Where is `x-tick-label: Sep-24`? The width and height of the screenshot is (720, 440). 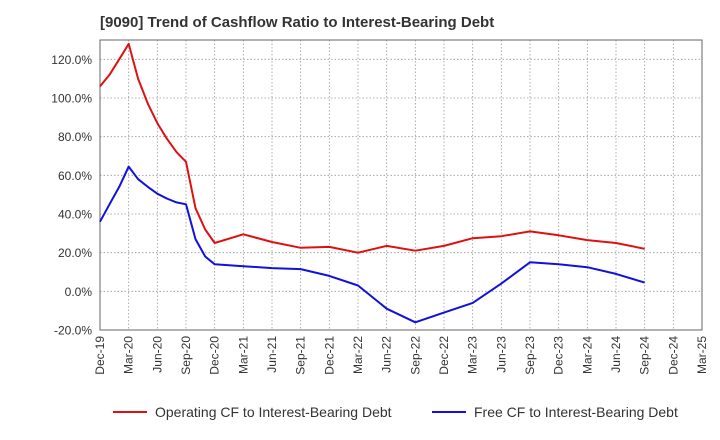
x-tick-label: Sep-24 is located at coordinates (645, 355).